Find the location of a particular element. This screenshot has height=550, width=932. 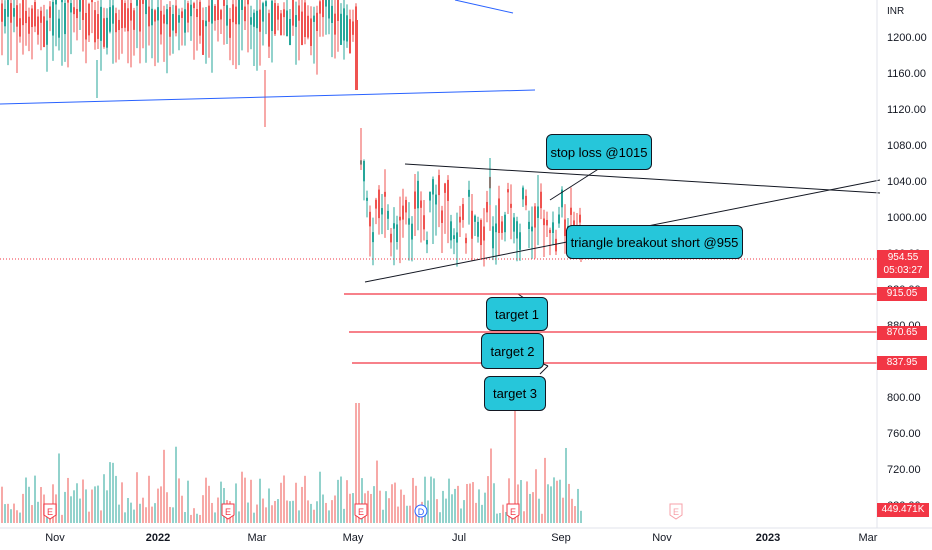

price-tick-label: 720.00 is located at coordinates (904, 470).